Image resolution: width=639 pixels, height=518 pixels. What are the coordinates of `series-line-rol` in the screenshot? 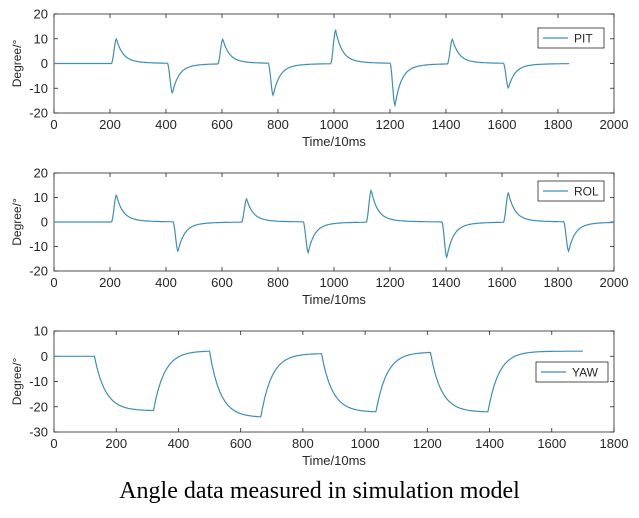 It's located at (334, 223).